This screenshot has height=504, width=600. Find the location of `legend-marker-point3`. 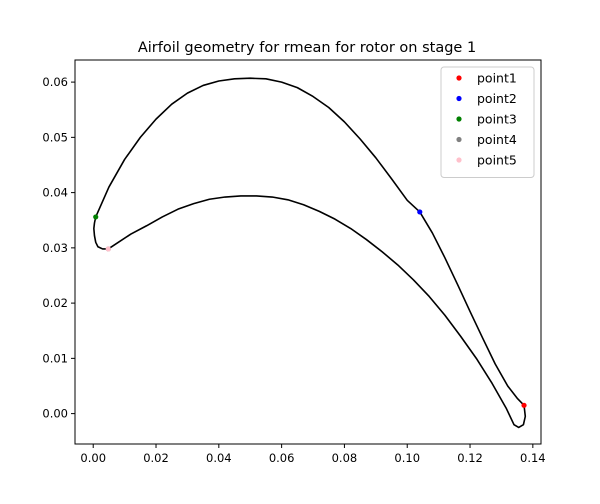

legend-marker-point3 is located at coordinates (459, 119).